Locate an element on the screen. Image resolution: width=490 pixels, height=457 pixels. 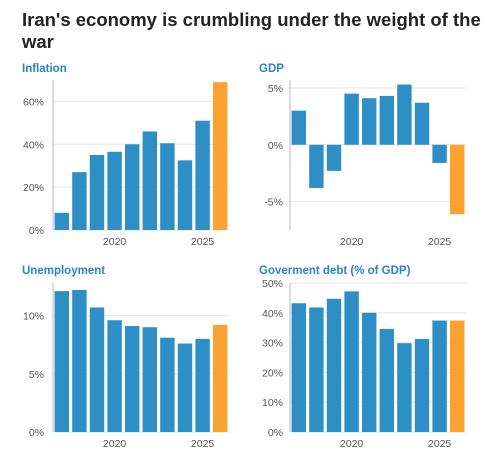
panel-title-inflation: Inflation is located at coordinates (44, 69).